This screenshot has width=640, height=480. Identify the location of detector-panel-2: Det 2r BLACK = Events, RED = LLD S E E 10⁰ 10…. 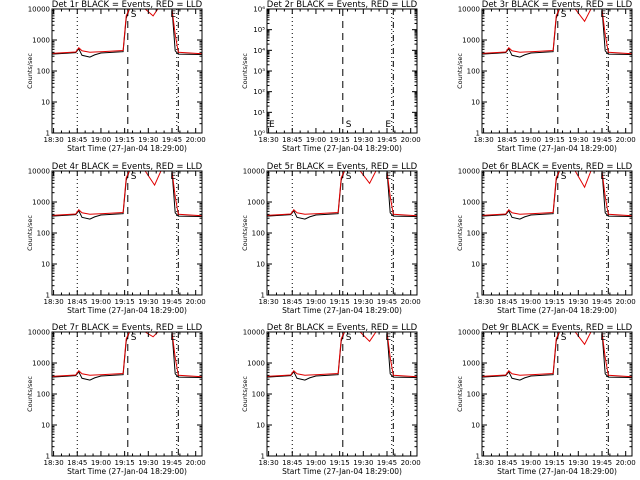
(331, 76).